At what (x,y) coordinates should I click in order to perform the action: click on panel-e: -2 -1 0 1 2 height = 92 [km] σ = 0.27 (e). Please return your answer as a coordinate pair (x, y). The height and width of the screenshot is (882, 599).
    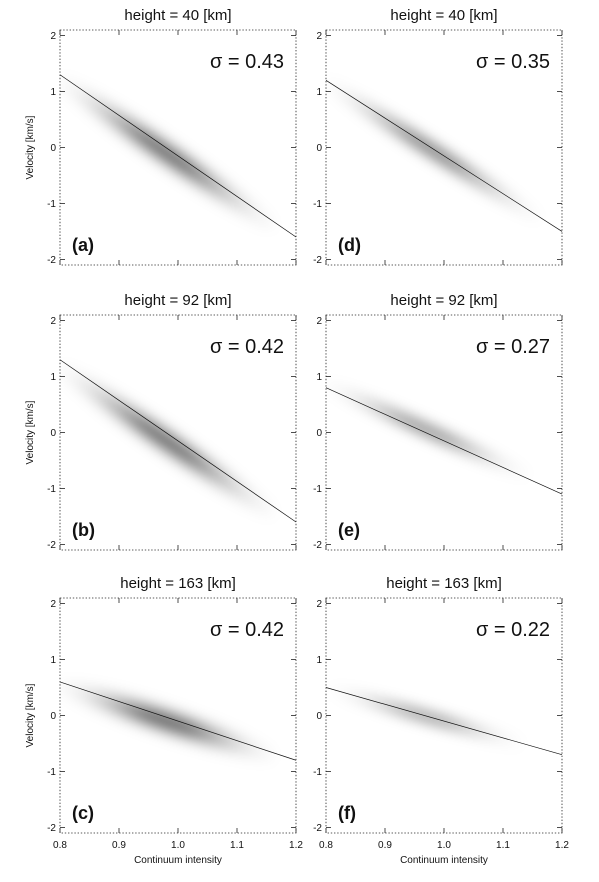
    Looking at the image, I should click on (438, 421).